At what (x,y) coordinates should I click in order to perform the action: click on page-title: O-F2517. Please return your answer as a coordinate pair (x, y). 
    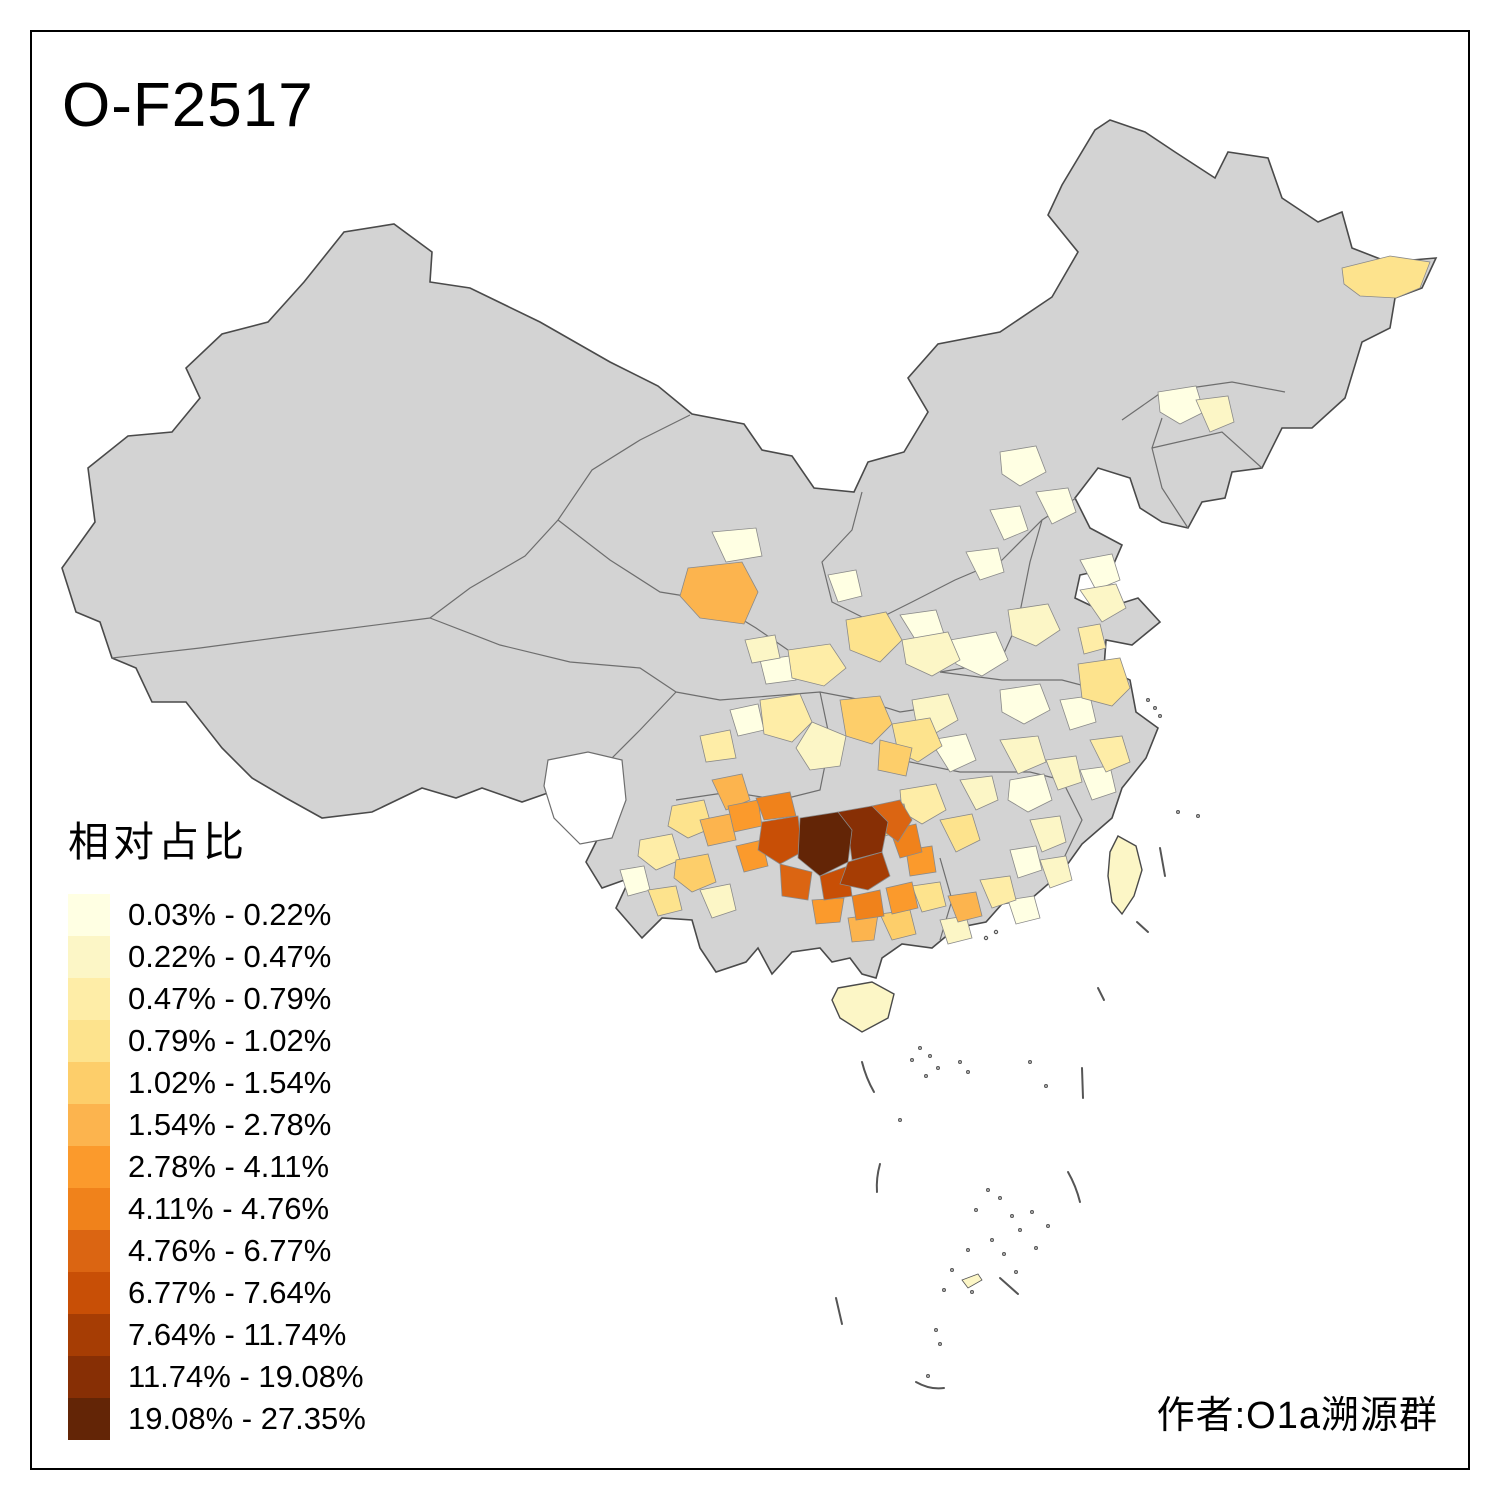
    Looking at the image, I should click on (188, 105).